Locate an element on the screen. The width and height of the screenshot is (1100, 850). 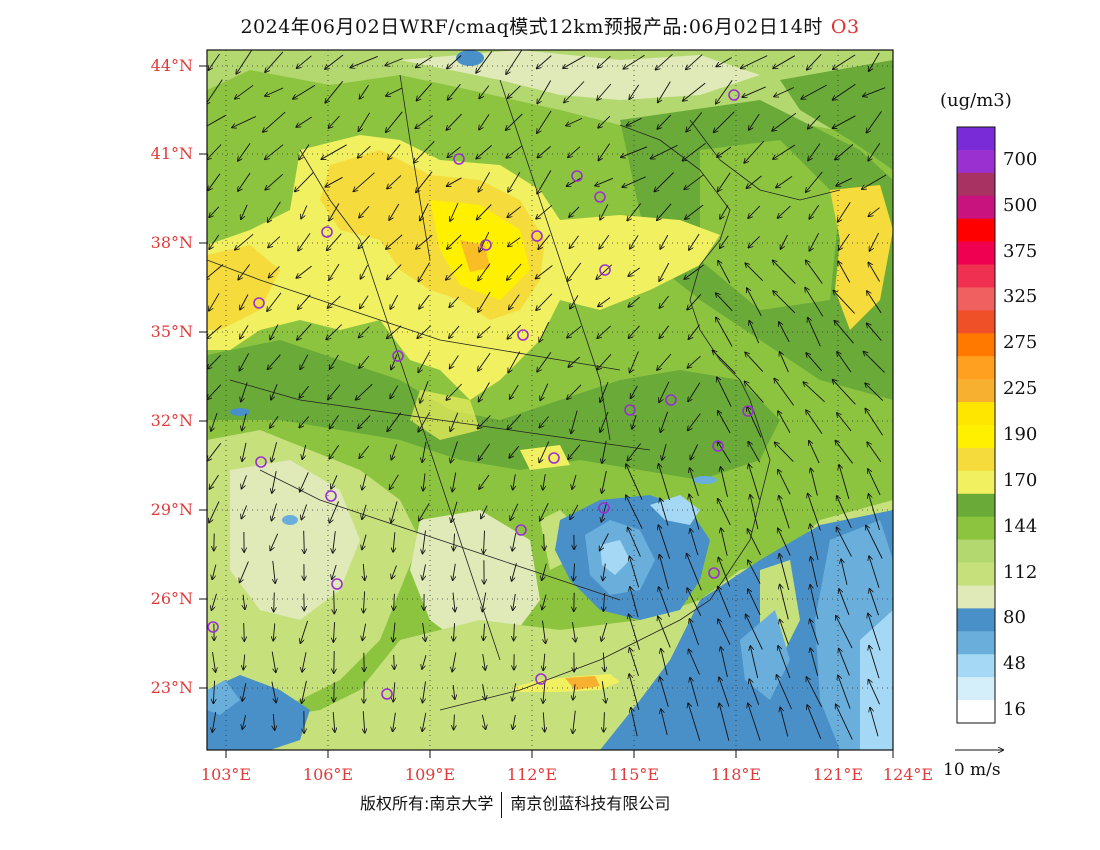
legend-label: 190 is located at coordinates (1020, 434).